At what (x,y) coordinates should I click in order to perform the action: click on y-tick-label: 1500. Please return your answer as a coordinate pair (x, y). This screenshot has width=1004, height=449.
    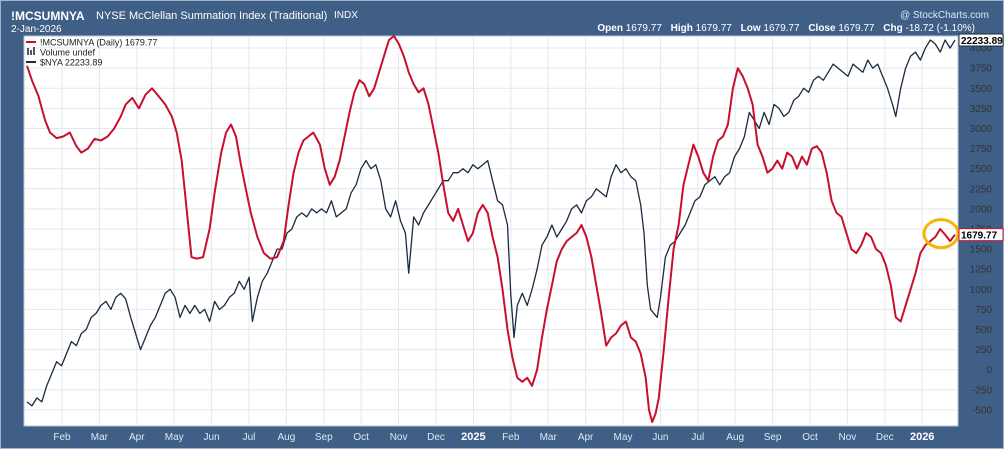
    Looking at the image, I should click on (981, 250).